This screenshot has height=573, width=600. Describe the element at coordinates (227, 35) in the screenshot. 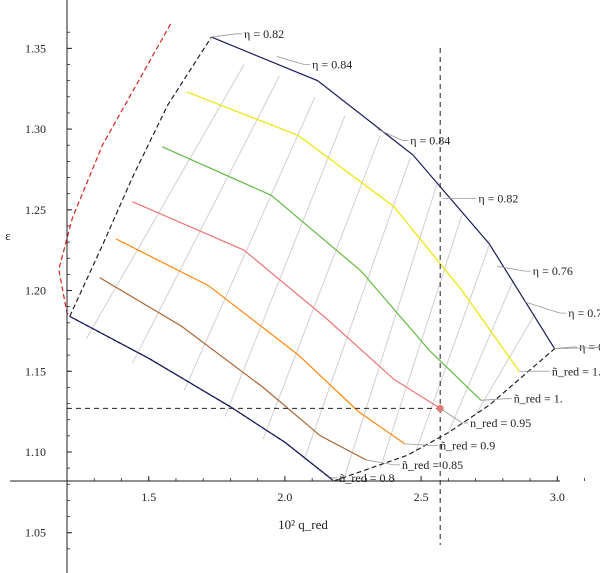

I see `callout-leader-eta-082-top` at that location.